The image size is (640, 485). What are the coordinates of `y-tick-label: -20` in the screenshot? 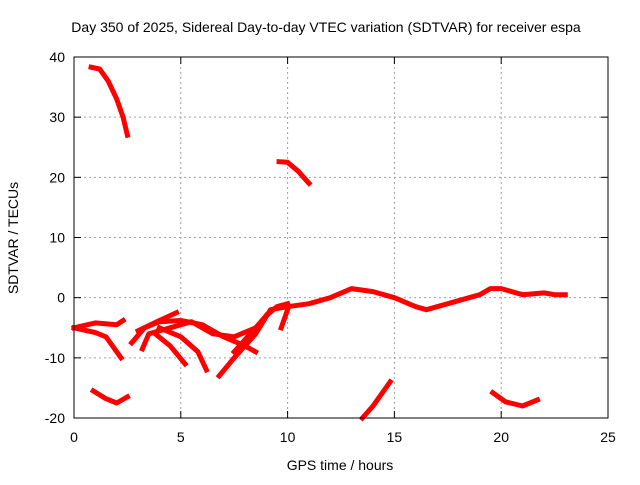 It's located at (55, 418).